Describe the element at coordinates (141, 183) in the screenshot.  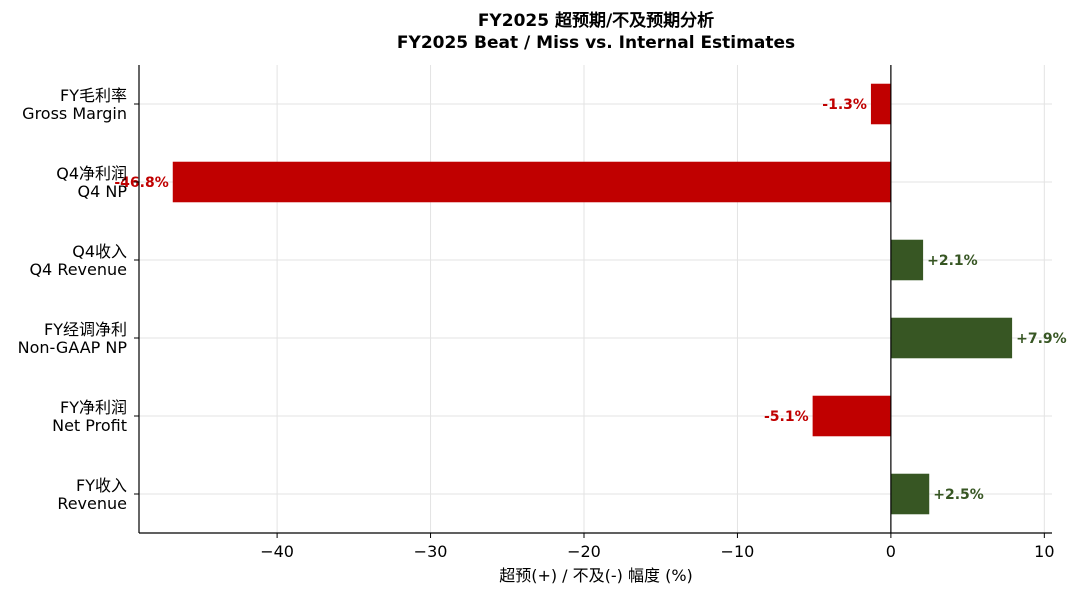
I see `data-label: -46.8%` at that location.